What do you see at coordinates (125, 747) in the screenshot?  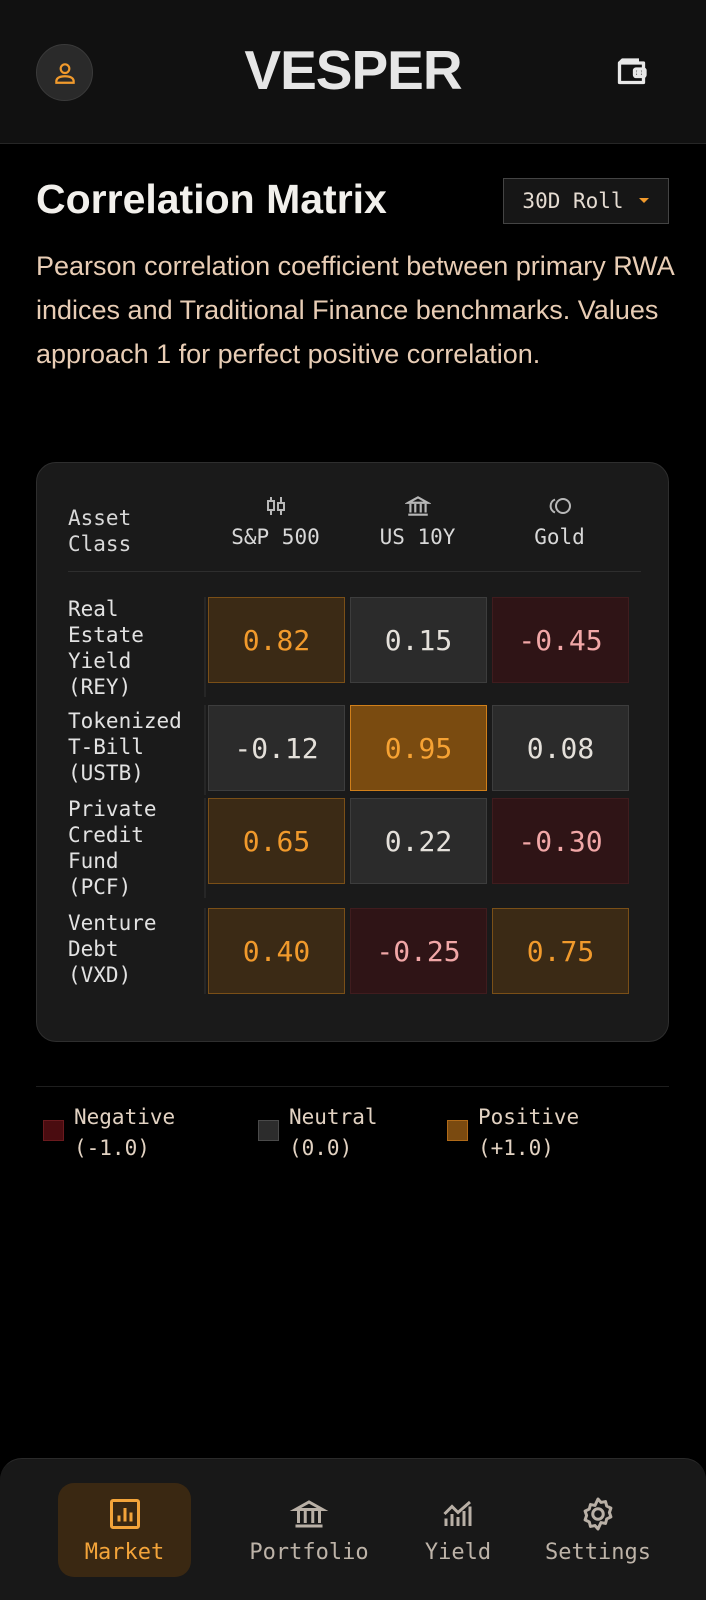 I see `row-label-ustb: Tokenized T-Bill (USTB)` at bounding box center [125, 747].